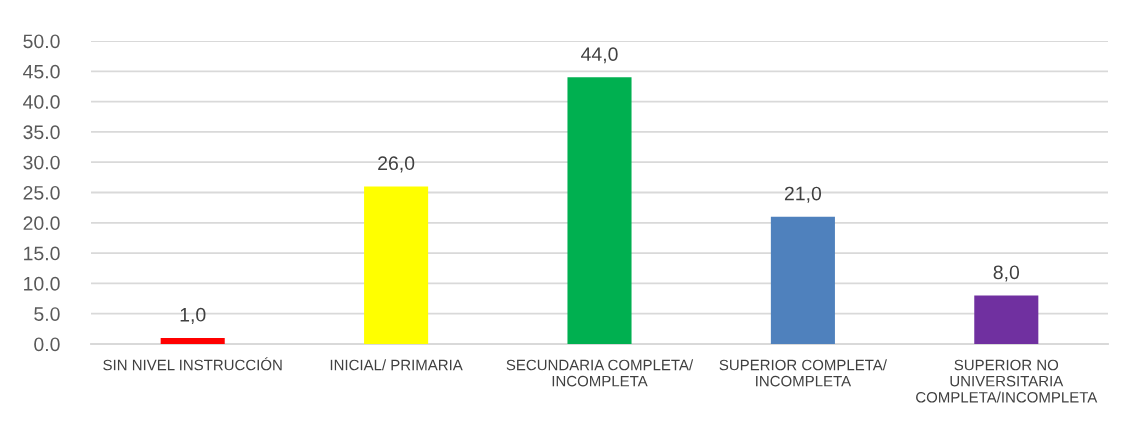 Image resolution: width=1122 pixels, height=436 pixels. Describe the element at coordinates (803, 373) in the screenshot. I see `x-tick-label: SUPERIOR COMPLETA/ INCOMPLETA` at that location.